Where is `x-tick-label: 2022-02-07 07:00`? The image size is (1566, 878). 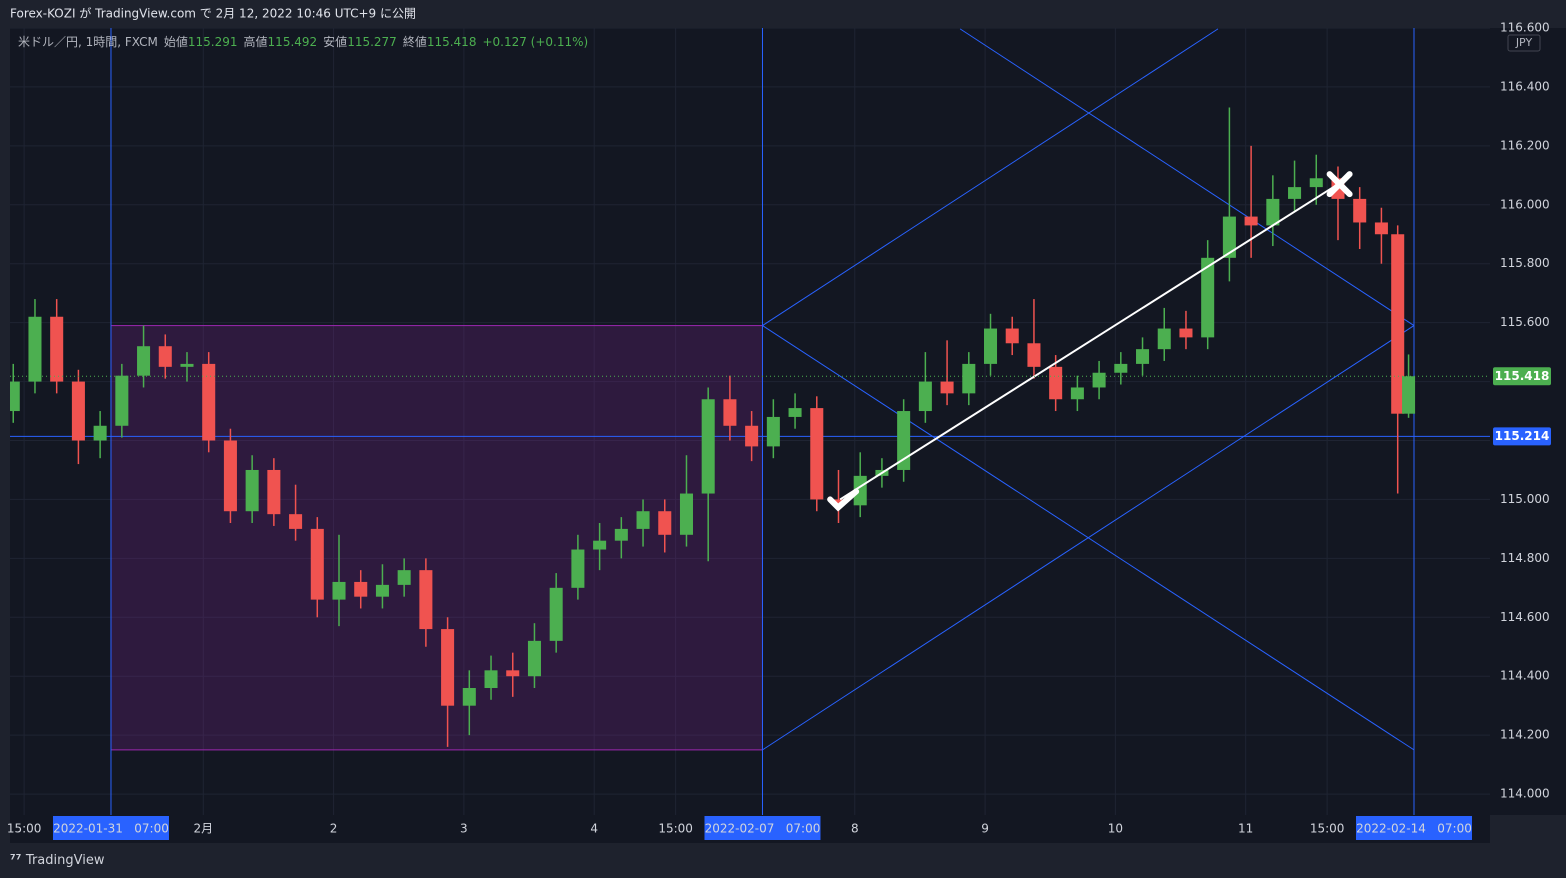 x-tick-label: 2022-02-07 07:00 is located at coordinates (763, 829).